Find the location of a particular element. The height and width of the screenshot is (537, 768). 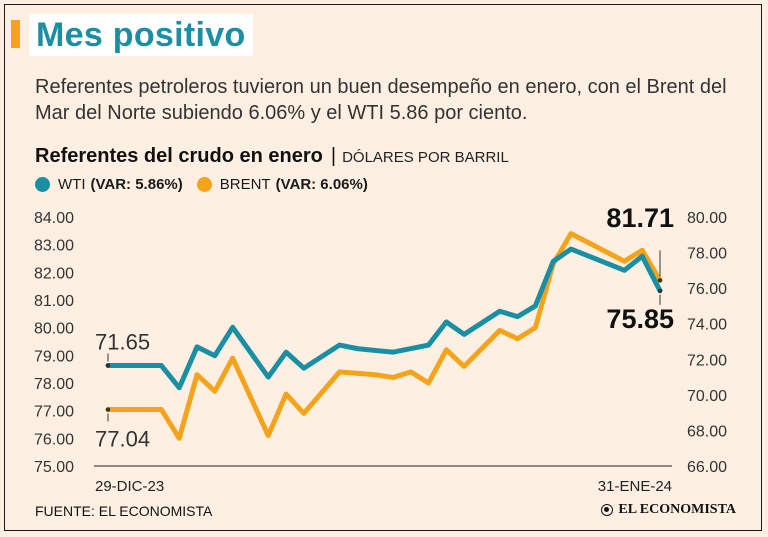

brent-end-marker is located at coordinates (660, 280).